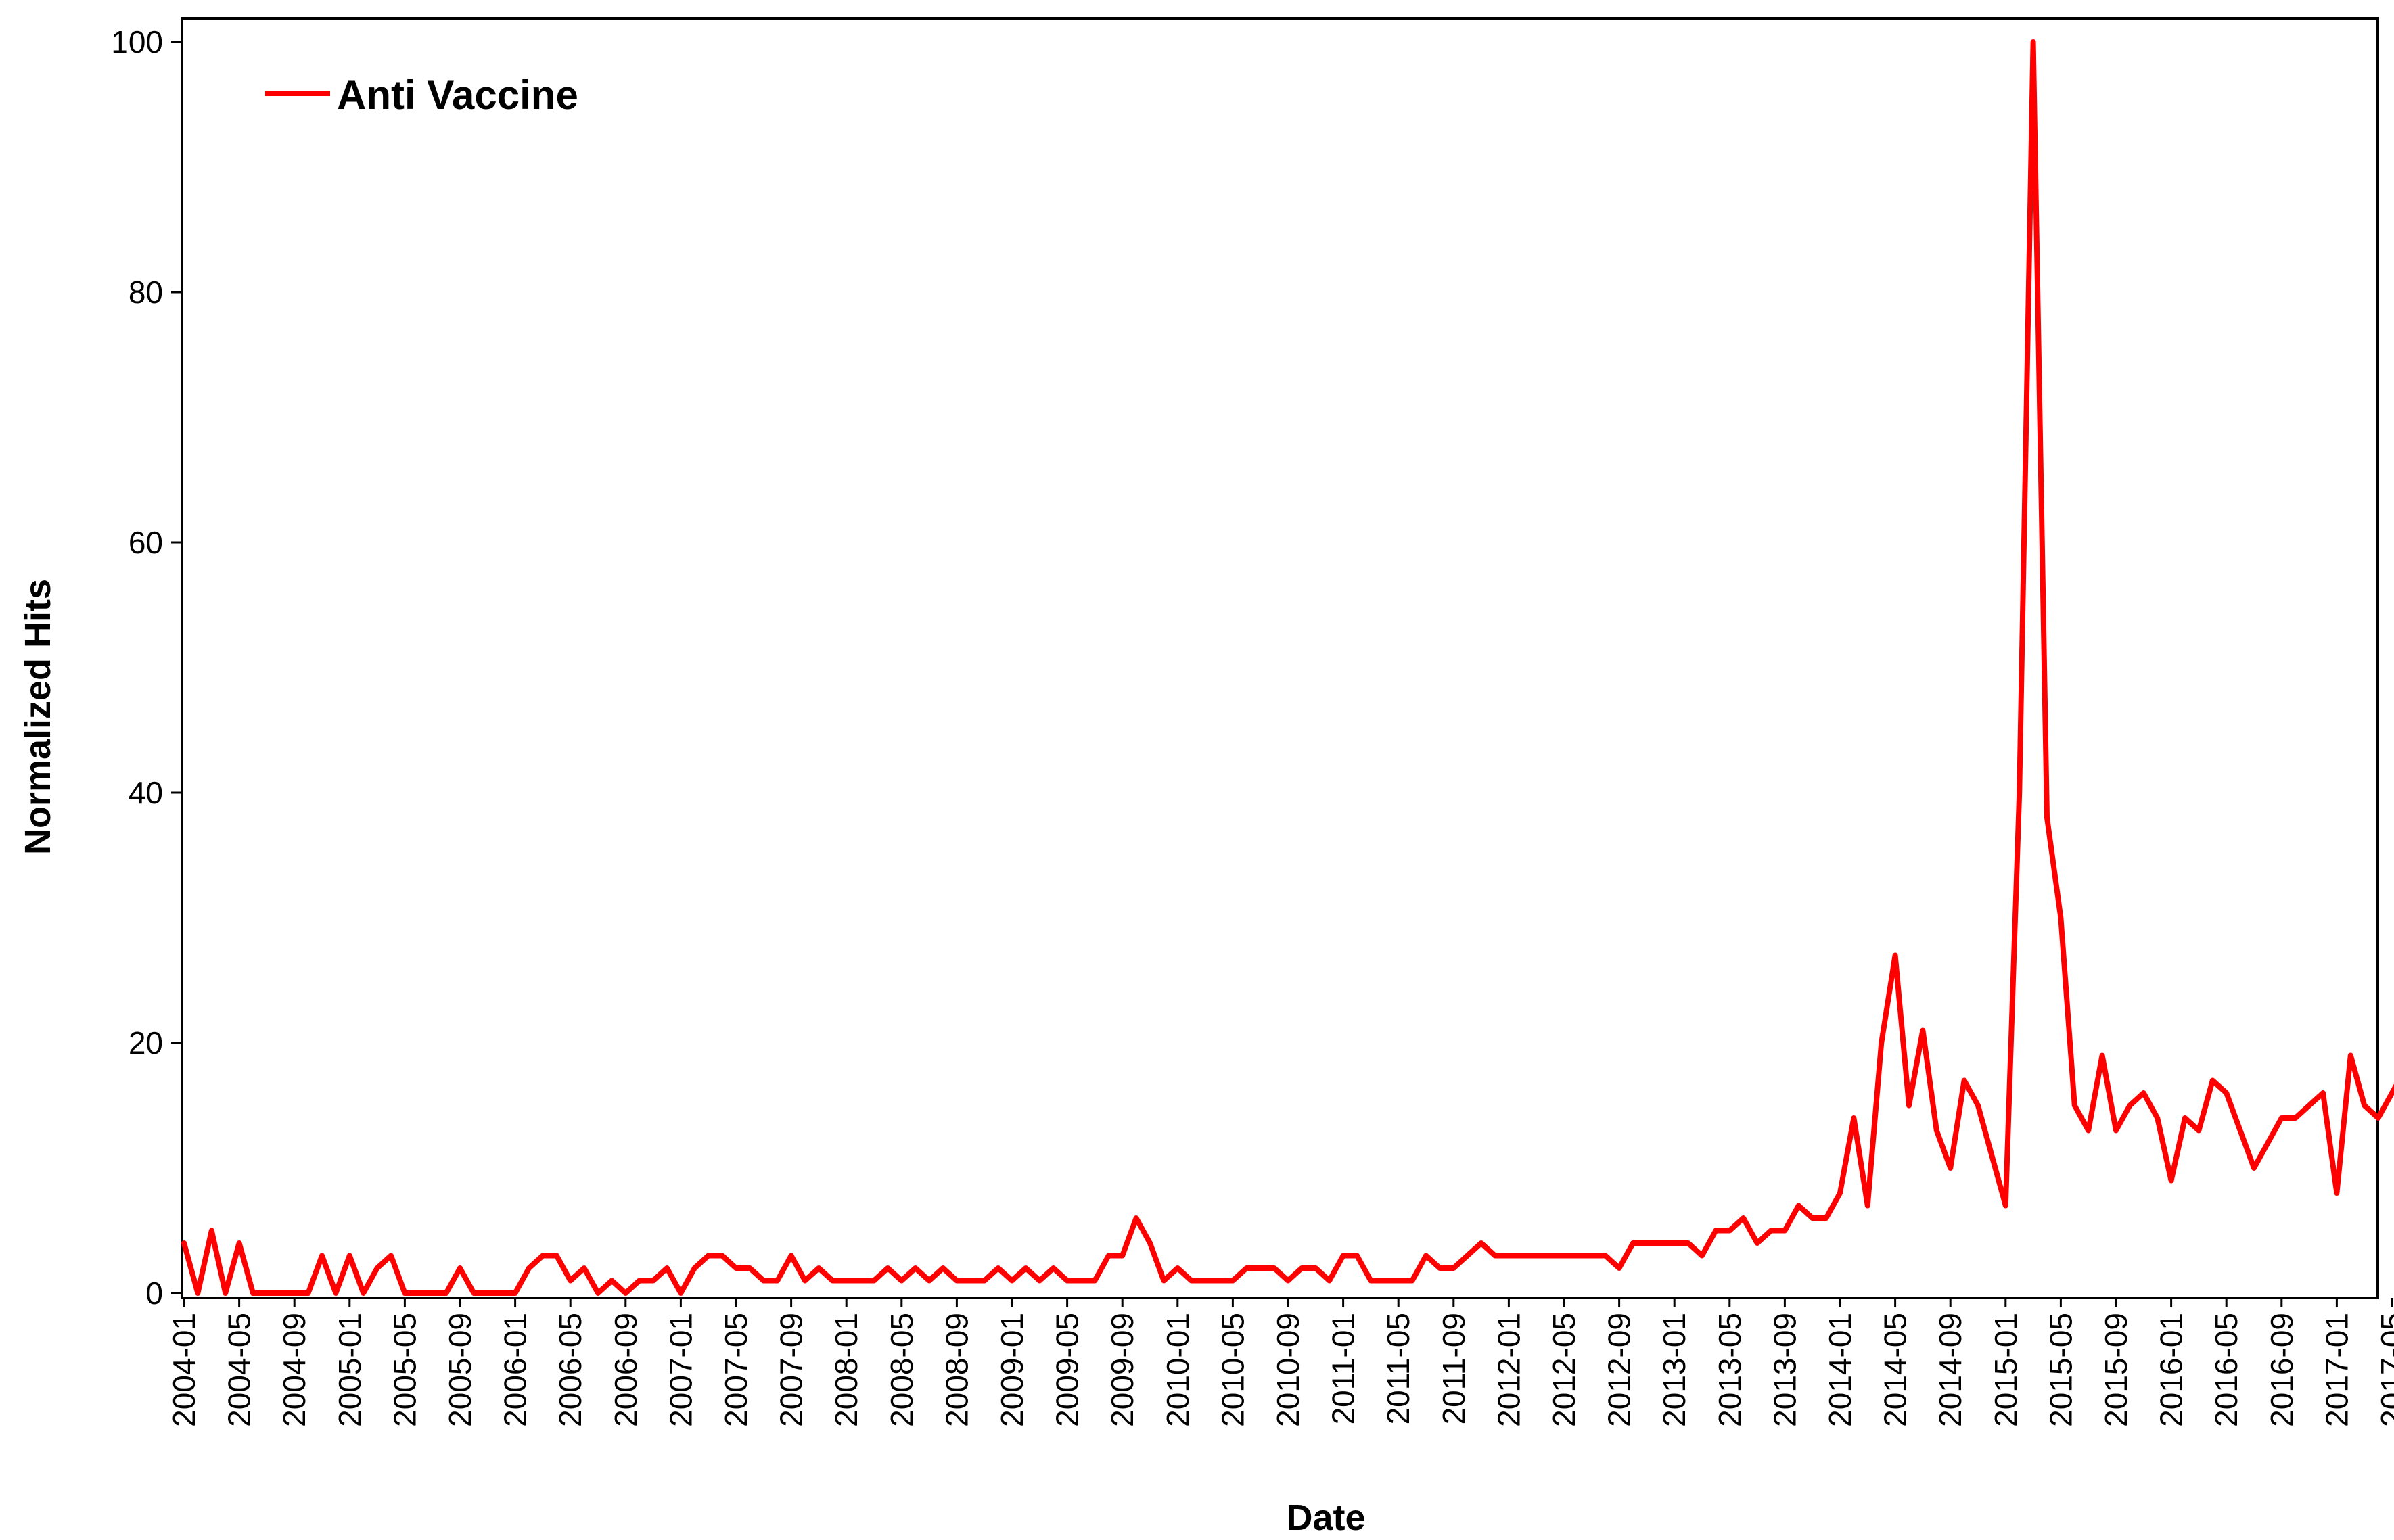 This screenshot has width=2394, height=1540. Describe the element at coordinates (2060, 1370) in the screenshot. I see `x-tick-label: 2015-05` at that location.